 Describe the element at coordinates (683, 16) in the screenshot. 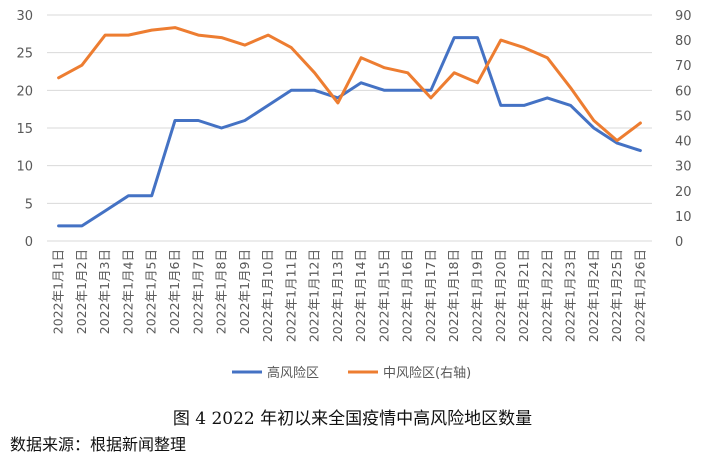

I see `right-tick-label: 90` at that location.